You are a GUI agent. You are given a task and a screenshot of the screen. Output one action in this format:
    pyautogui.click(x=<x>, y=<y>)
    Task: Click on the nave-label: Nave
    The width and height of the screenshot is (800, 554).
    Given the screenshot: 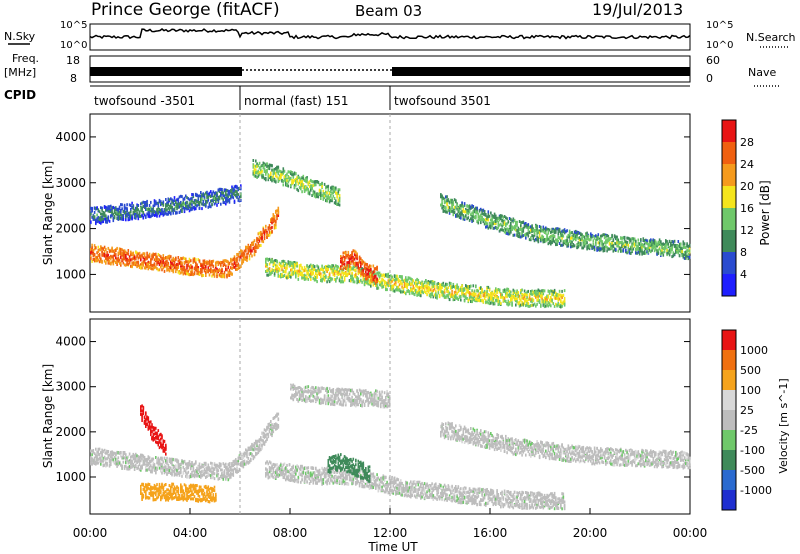 What is the action you would take?
    pyautogui.click(x=762, y=72)
    